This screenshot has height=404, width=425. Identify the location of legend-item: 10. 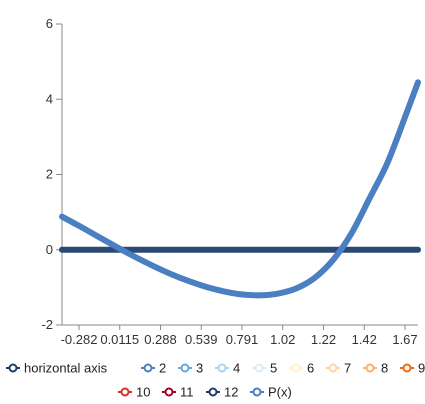
(134, 392).